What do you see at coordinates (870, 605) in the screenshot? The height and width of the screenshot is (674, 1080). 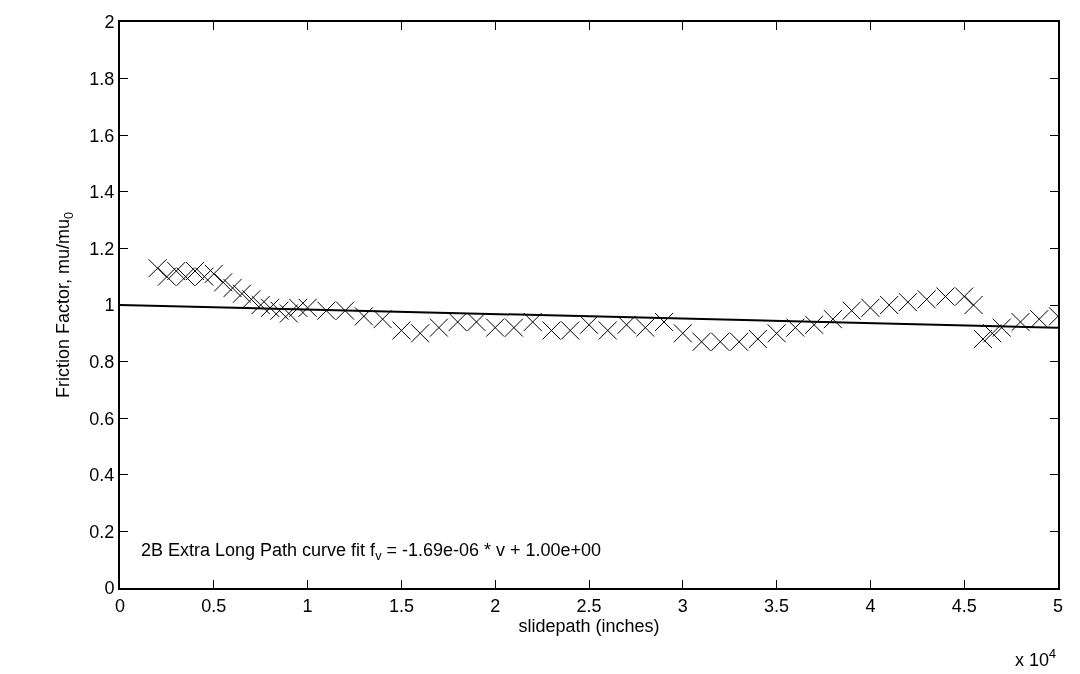 I see `x-tick-label: 4` at bounding box center [870, 605].